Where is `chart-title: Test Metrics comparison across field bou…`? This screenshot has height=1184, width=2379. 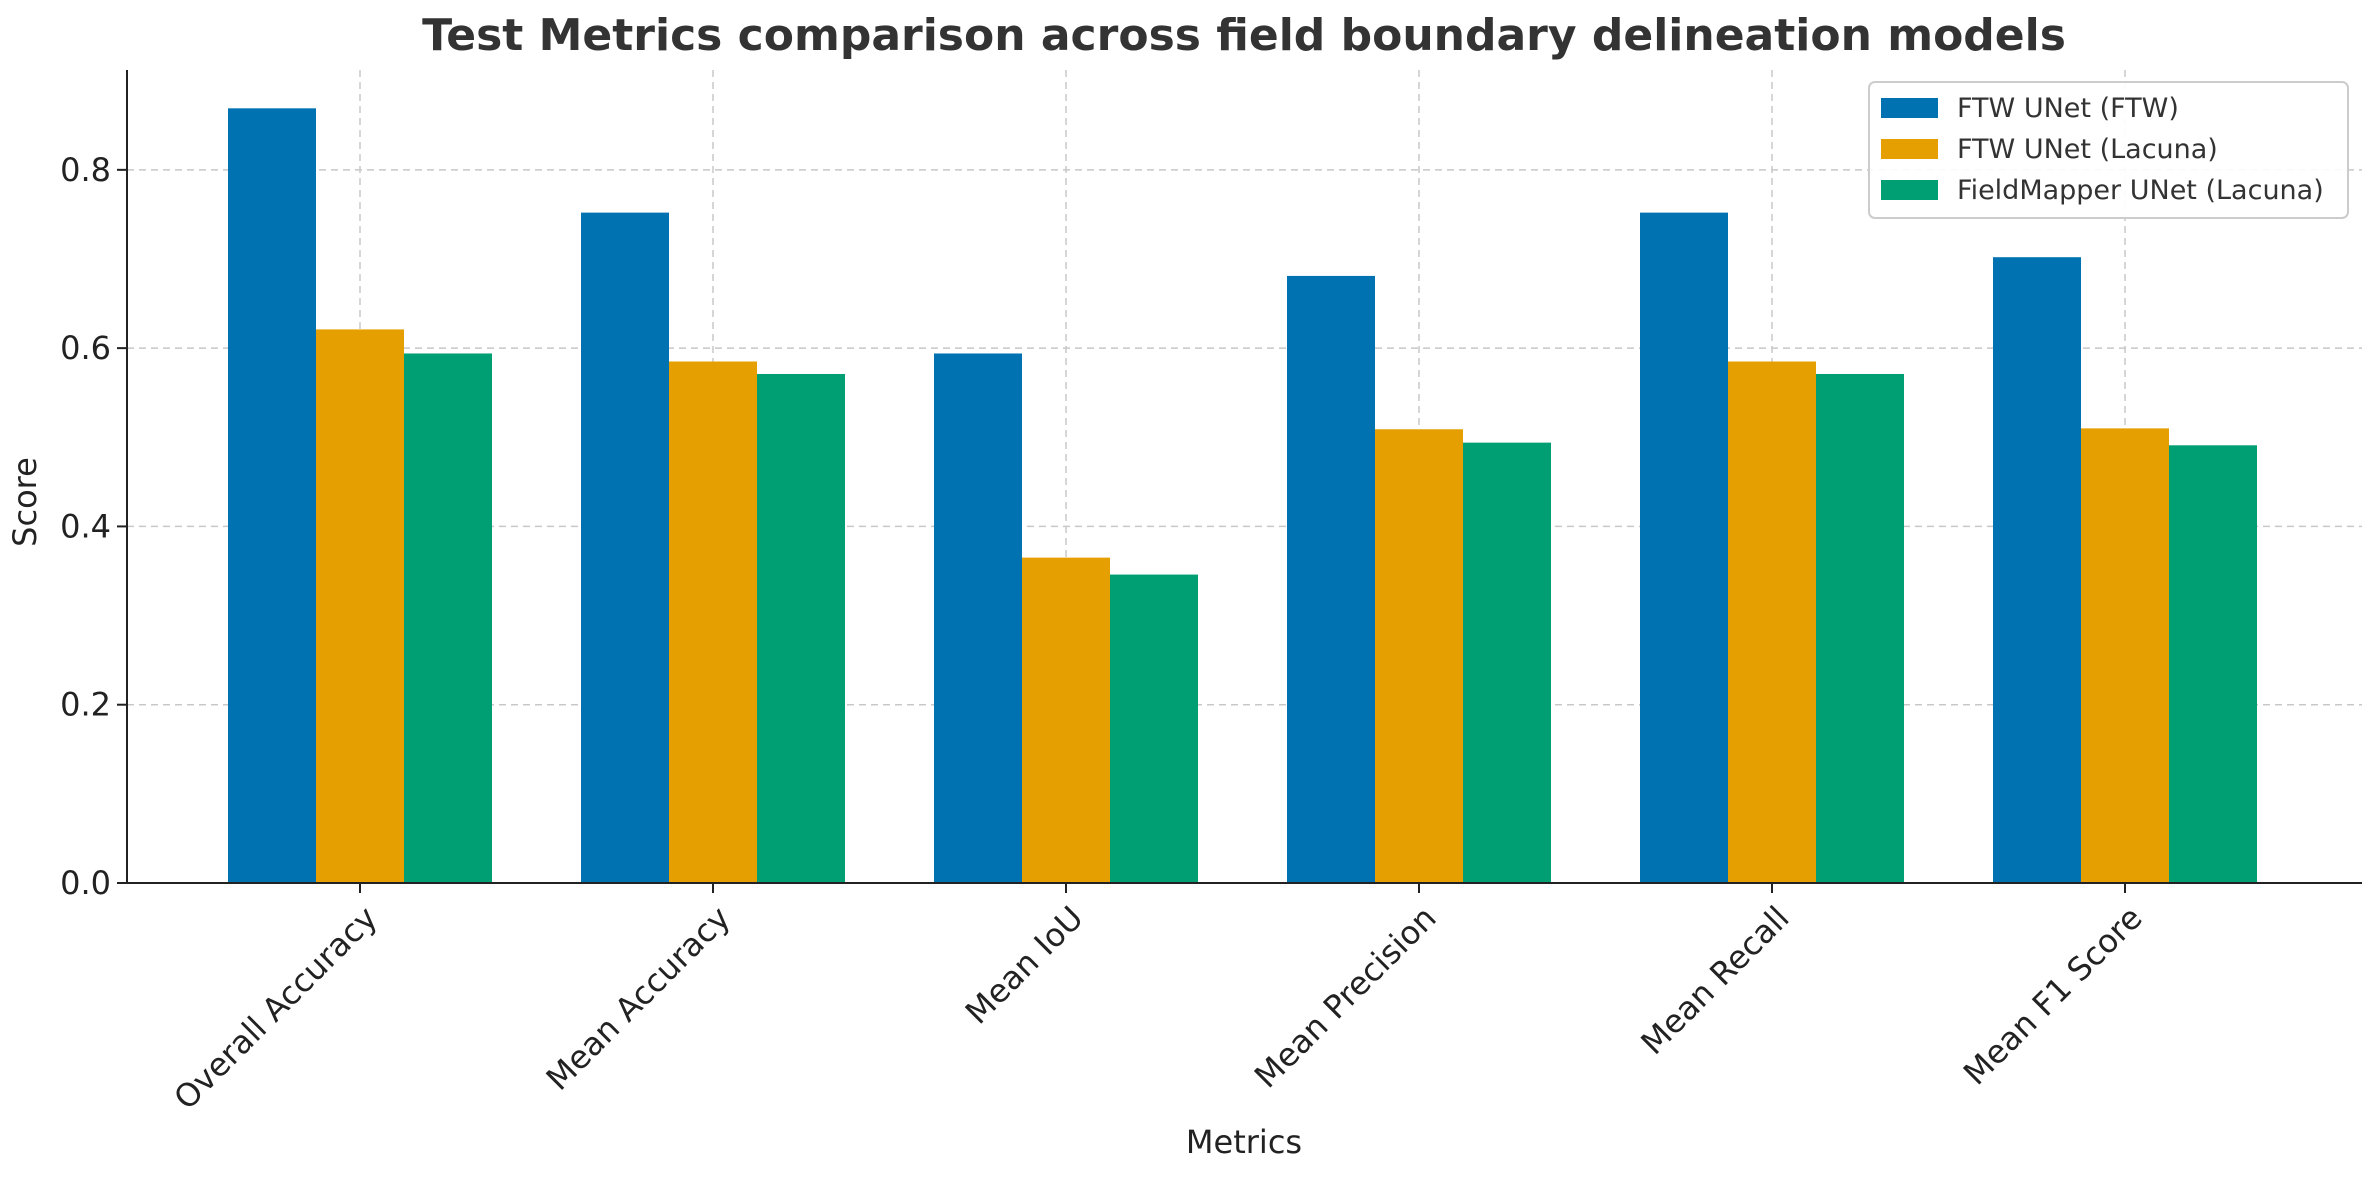
chart-title: Test Metrics comparison across field bou… is located at coordinates (1244, 35).